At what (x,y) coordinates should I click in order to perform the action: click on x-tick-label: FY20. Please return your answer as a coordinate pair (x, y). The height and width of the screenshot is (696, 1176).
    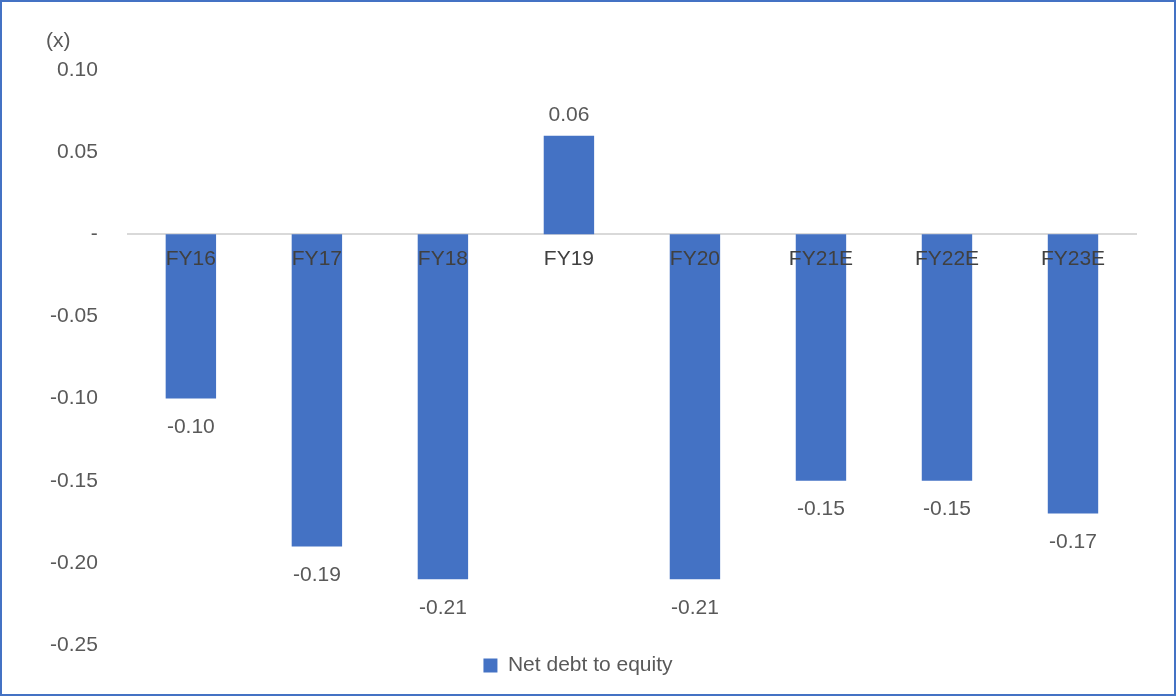
    Looking at the image, I should click on (695, 257).